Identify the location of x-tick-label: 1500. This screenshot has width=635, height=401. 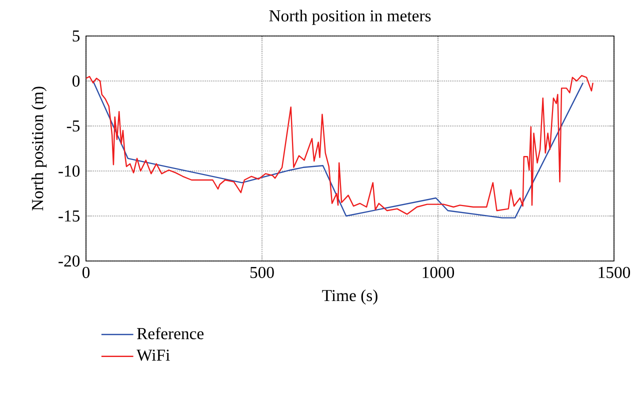
(614, 272).